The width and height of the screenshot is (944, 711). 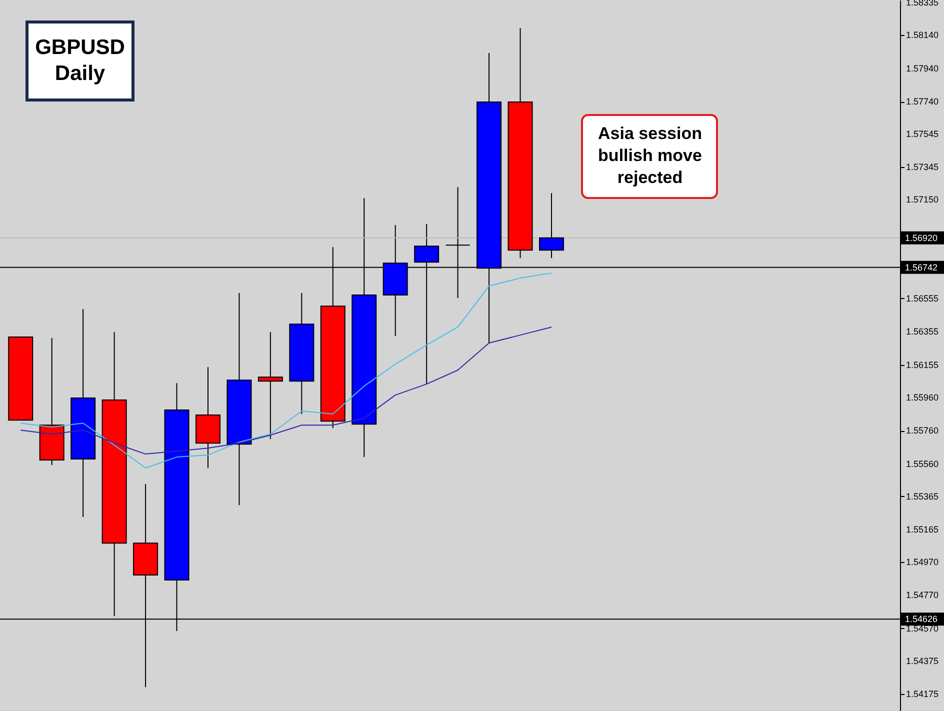 What do you see at coordinates (921, 619) in the screenshot?
I see `ref-line-label: 1.54626` at bounding box center [921, 619].